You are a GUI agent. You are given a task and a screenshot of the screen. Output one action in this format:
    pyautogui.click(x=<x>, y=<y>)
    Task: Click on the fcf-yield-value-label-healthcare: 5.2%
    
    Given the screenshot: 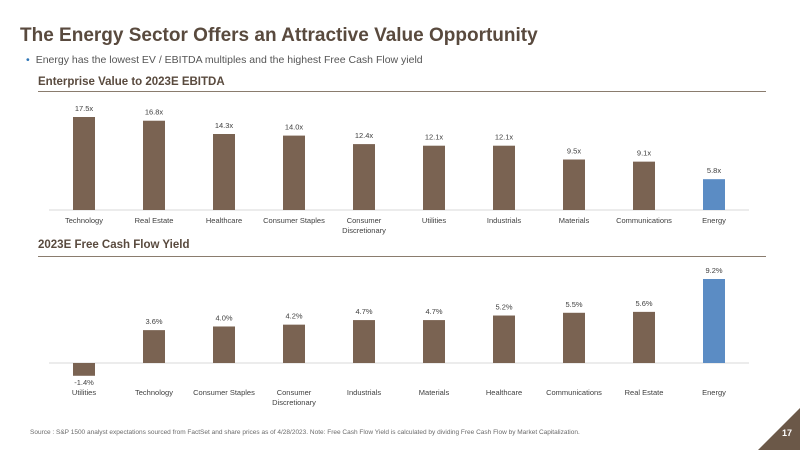 What is the action you would take?
    pyautogui.click(x=503, y=307)
    